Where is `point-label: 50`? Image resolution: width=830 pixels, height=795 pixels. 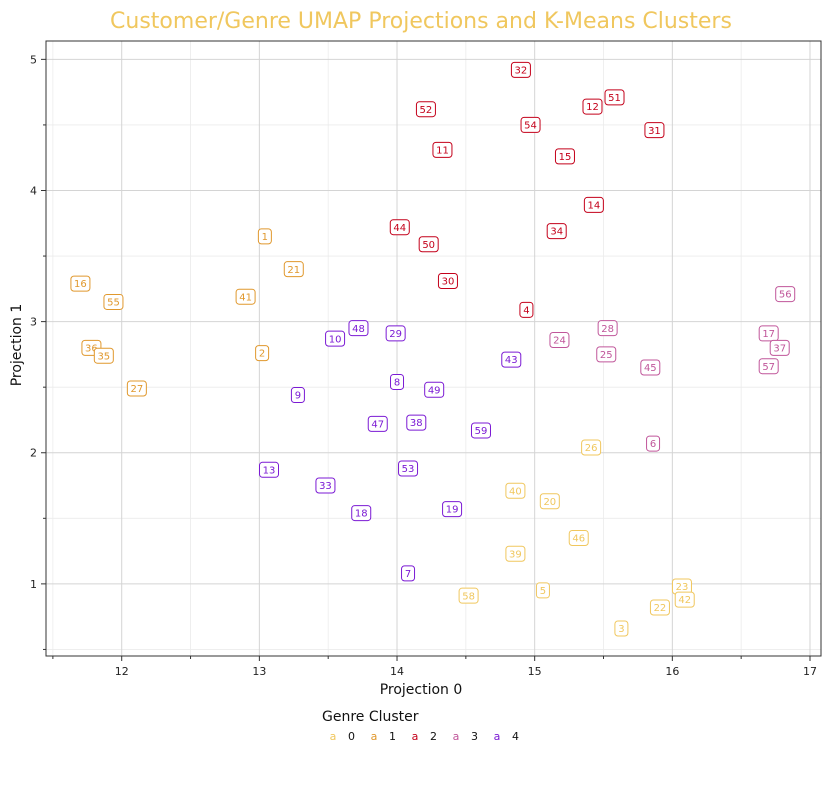
point-label: 50 is located at coordinates (428, 245).